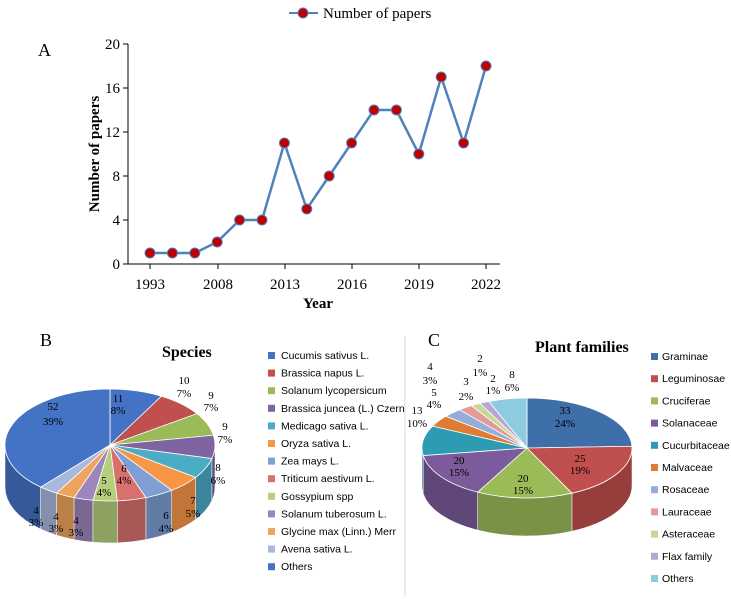 The width and height of the screenshot is (731, 599). Describe the element at coordinates (116, 155) in the screenshot. I see `y-ticks: 0 4 8 12 16 20` at that location.